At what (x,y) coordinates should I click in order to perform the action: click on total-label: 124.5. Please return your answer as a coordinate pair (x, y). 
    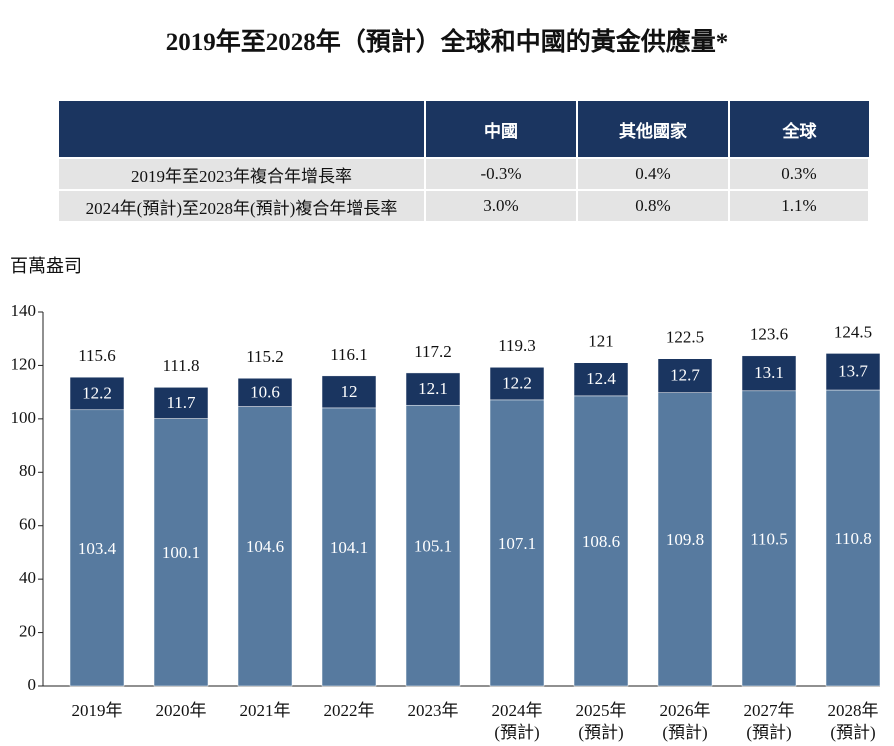
    Looking at the image, I should click on (853, 331).